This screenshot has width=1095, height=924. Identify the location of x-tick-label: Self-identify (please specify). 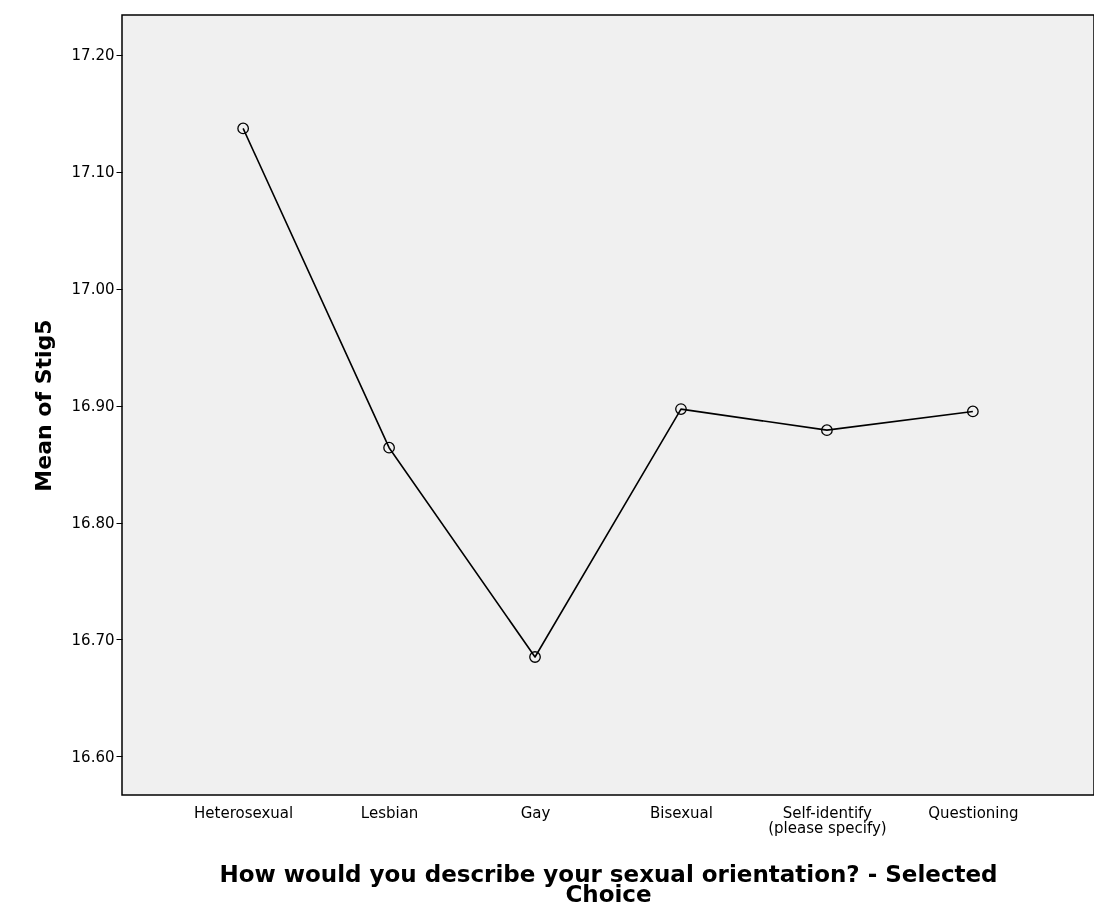
(827, 820).